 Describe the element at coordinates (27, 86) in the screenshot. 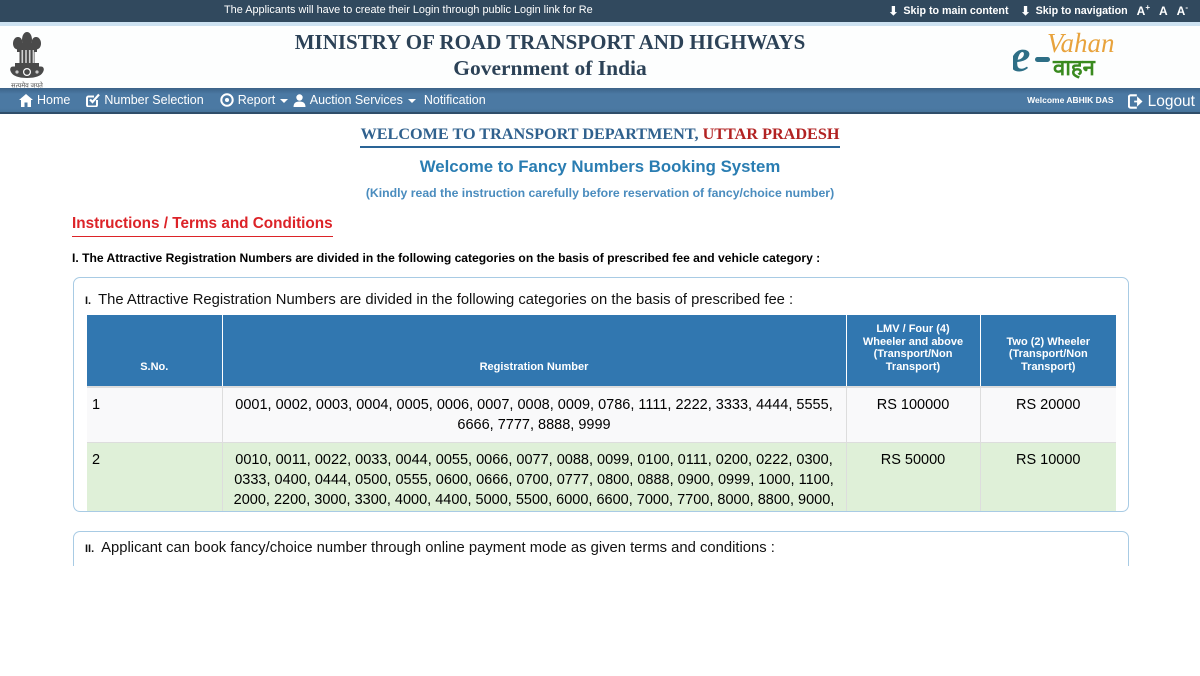

I see `svg-text: सत्यमेव जयते` at that location.